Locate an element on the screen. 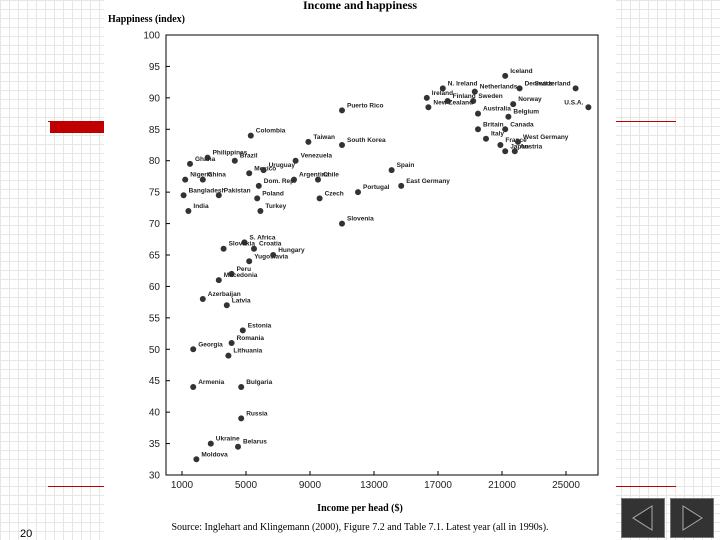 This screenshot has height=540, width=720. y-tick-label: 50 is located at coordinates (155, 350).